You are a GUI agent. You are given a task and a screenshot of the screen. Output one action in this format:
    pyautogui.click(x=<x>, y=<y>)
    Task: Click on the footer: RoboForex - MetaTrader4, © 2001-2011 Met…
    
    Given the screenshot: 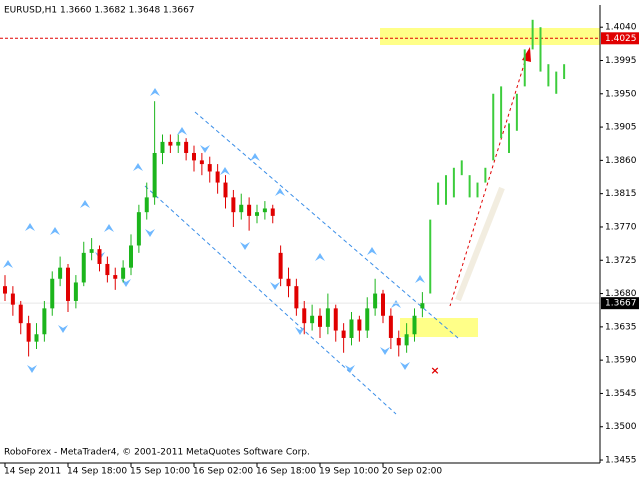 What is the action you would take?
    pyautogui.click(x=157, y=453)
    